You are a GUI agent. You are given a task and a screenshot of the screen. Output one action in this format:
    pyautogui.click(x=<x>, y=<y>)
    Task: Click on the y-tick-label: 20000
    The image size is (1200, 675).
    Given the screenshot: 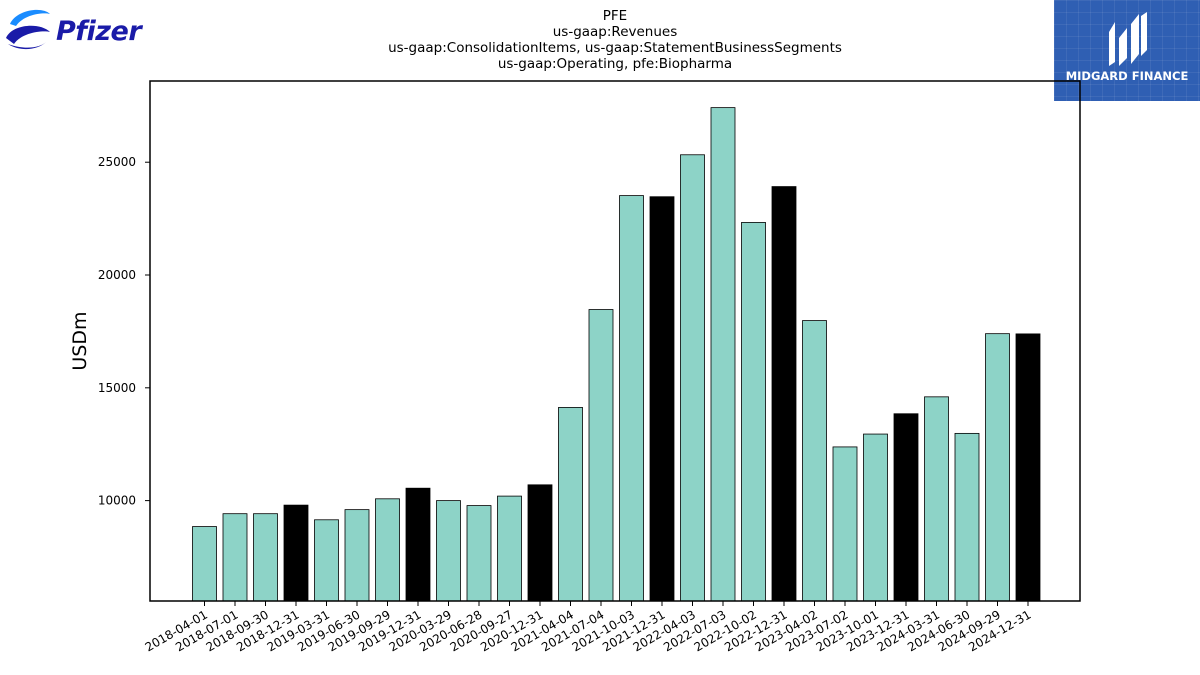 What is the action you would take?
    pyautogui.click(x=117, y=275)
    